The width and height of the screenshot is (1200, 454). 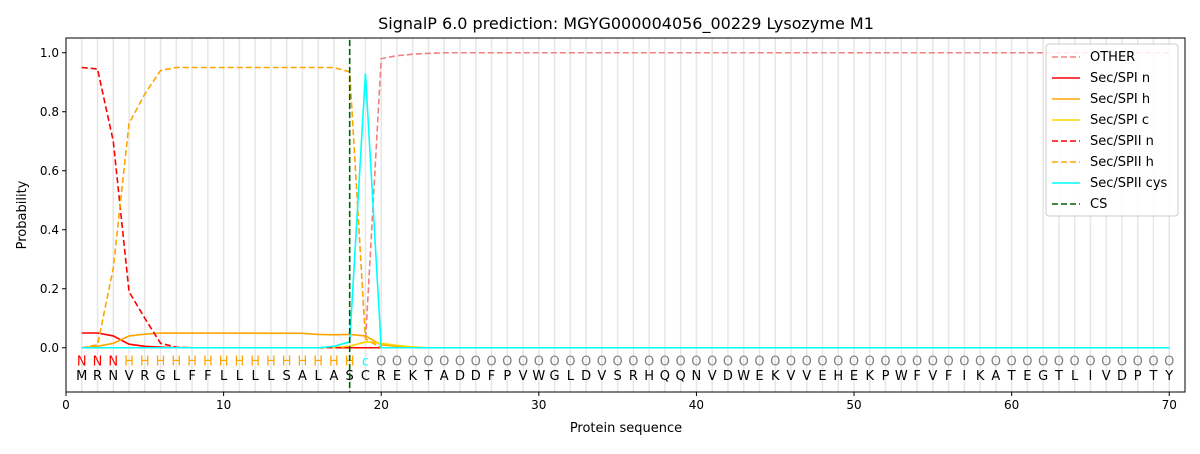 I want to click on y-tick-label: 1.0, so click(x=49, y=53).